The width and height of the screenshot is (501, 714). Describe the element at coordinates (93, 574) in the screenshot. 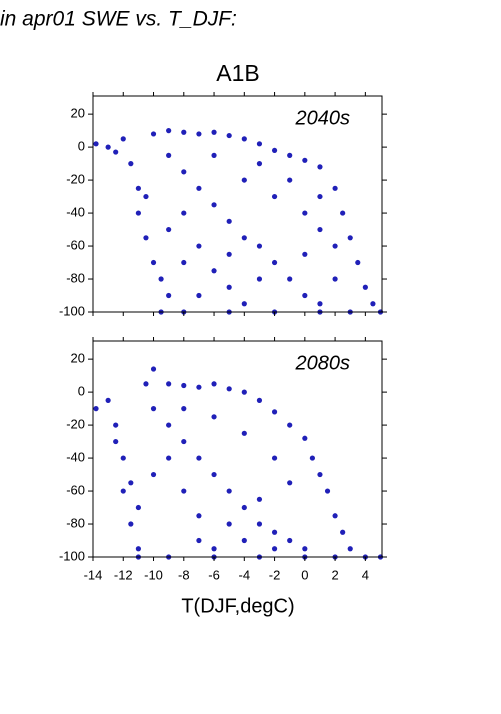

I see `x-tick-label: -14` at that location.